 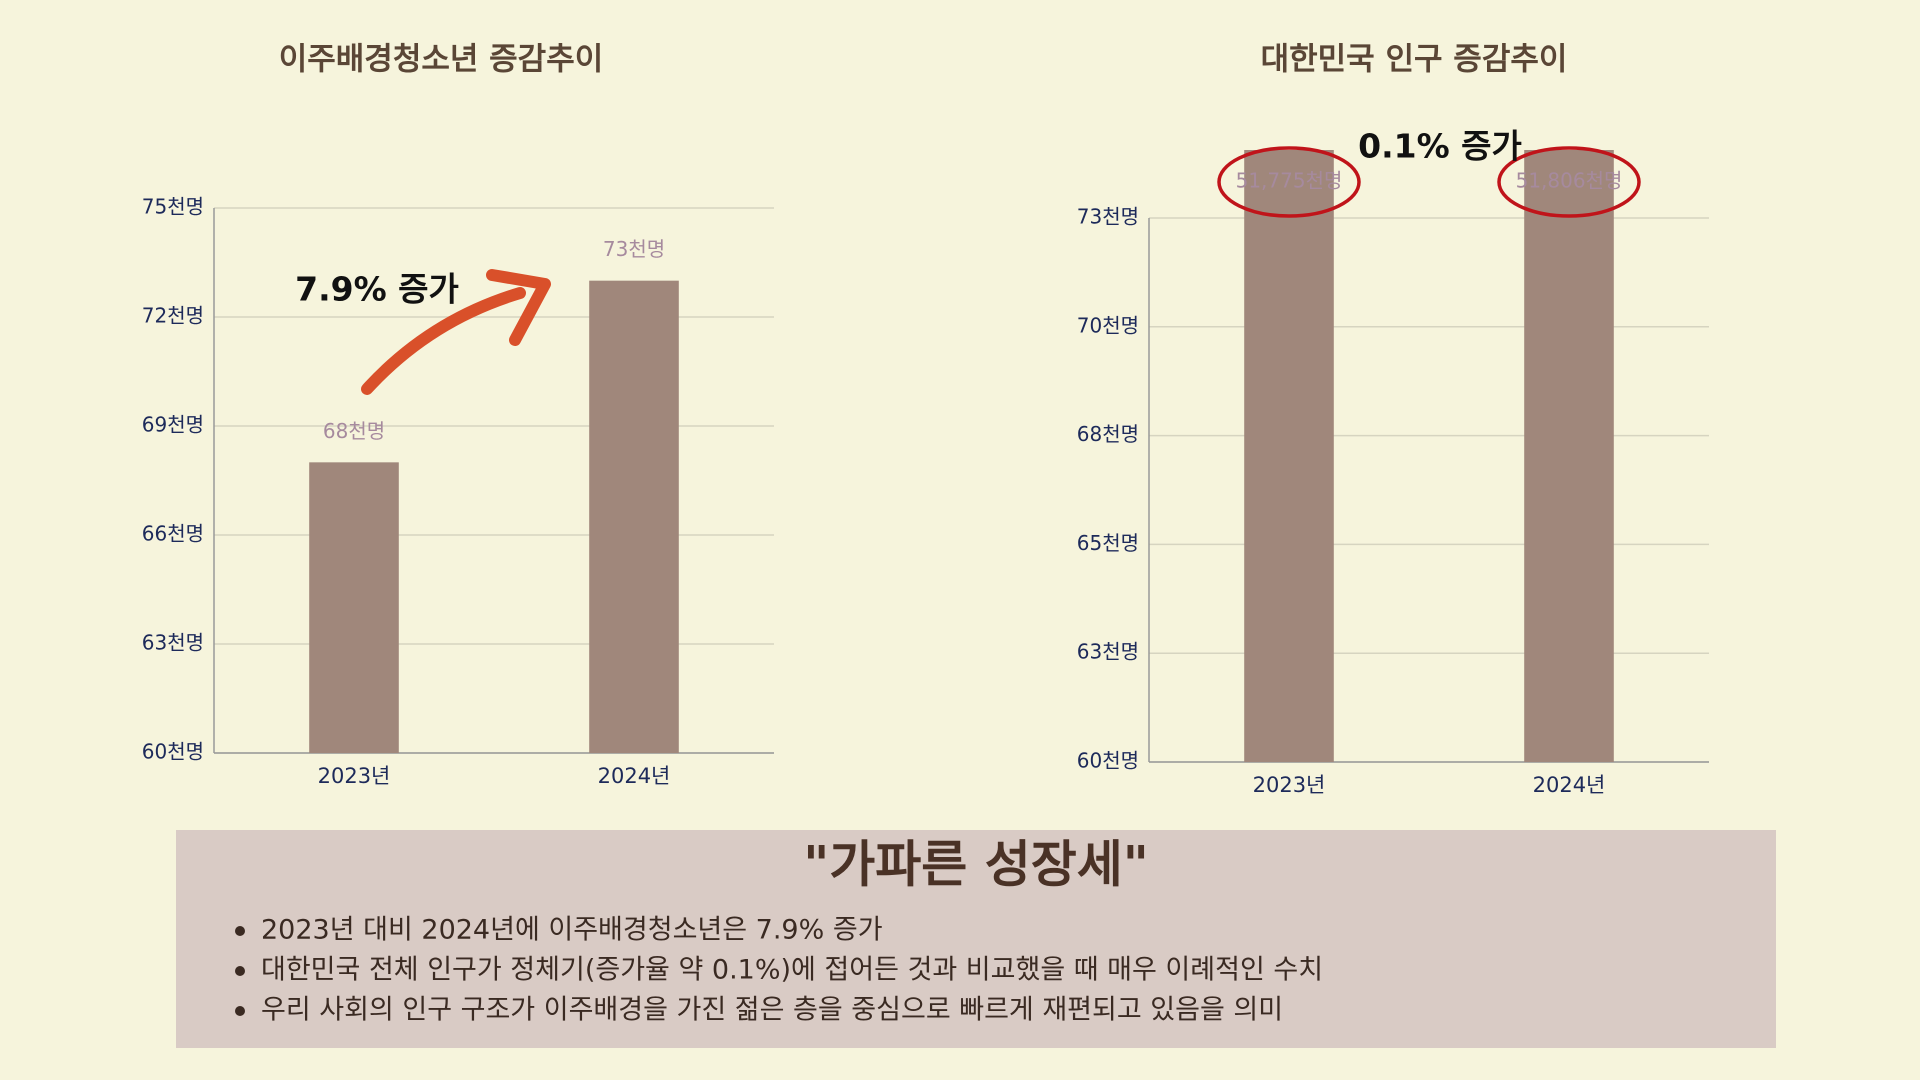 I want to click on value-label: 68천명, so click(x=354, y=431).